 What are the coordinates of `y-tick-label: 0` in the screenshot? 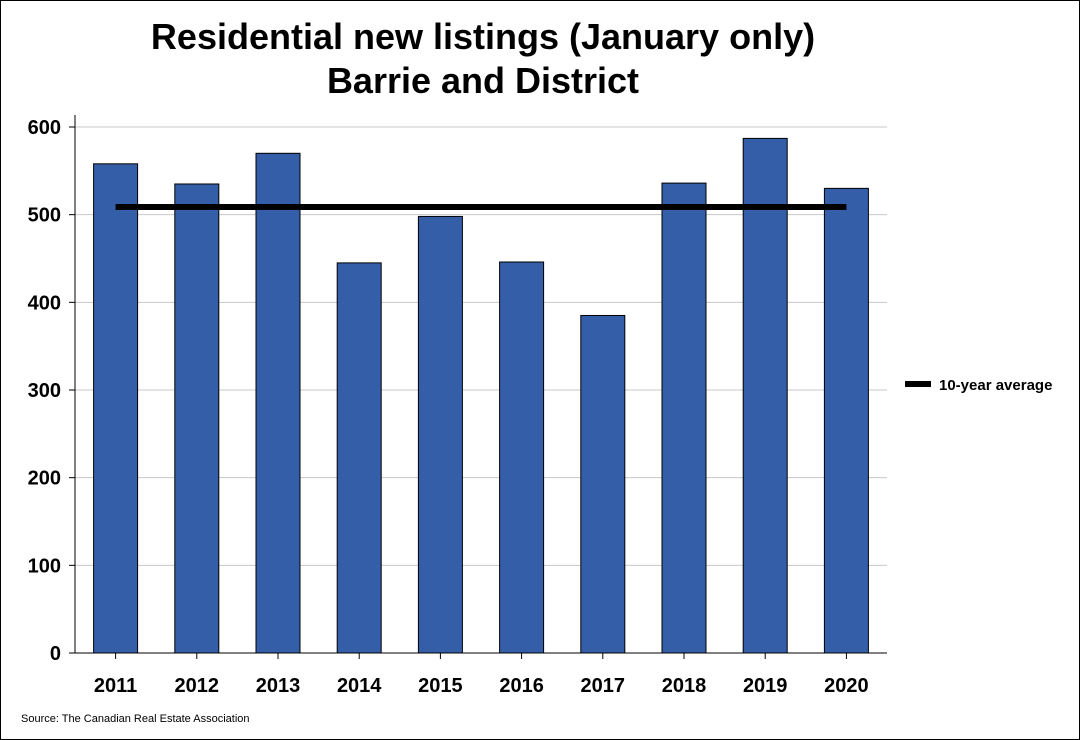 It's located at (55, 654).